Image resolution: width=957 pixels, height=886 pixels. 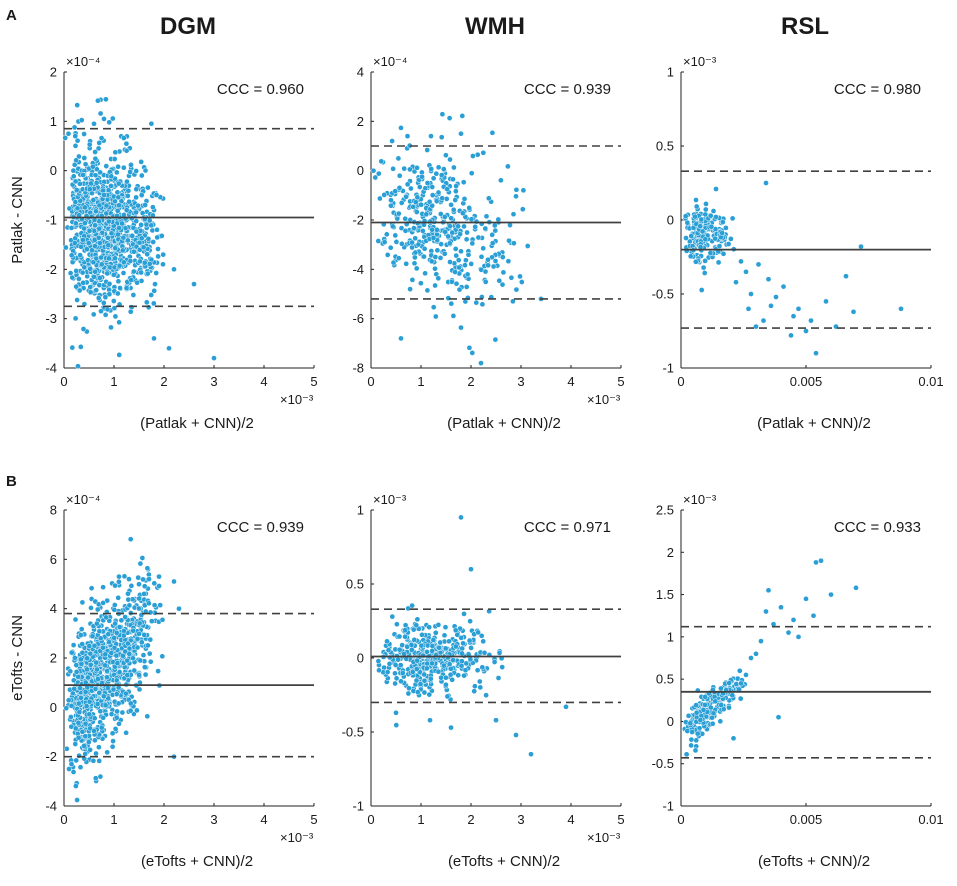 What do you see at coordinates (670, 220) in the screenshot?
I see `y-tick-label: 0` at bounding box center [670, 220].